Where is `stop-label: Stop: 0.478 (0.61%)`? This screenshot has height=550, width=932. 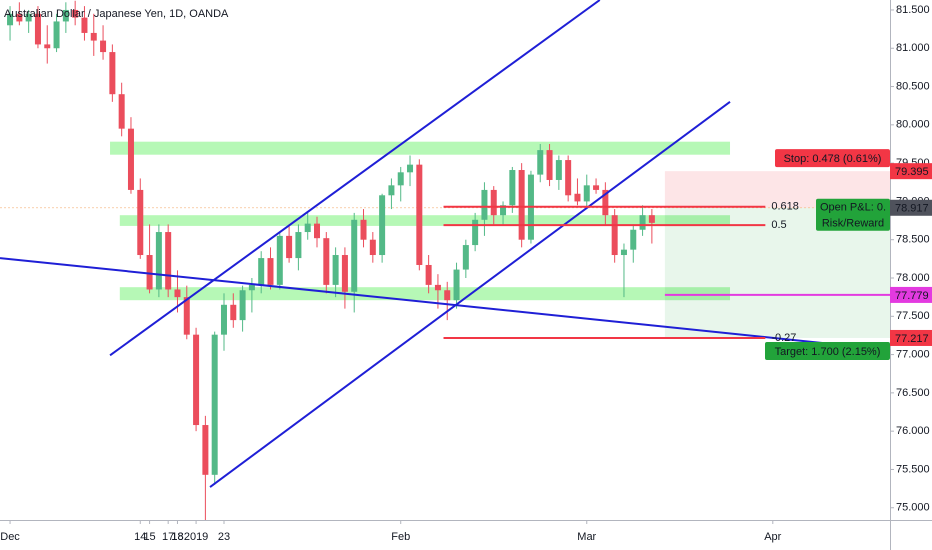
stop-label: Stop: 0.478 (0.61%) is located at coordinates (833, 159).